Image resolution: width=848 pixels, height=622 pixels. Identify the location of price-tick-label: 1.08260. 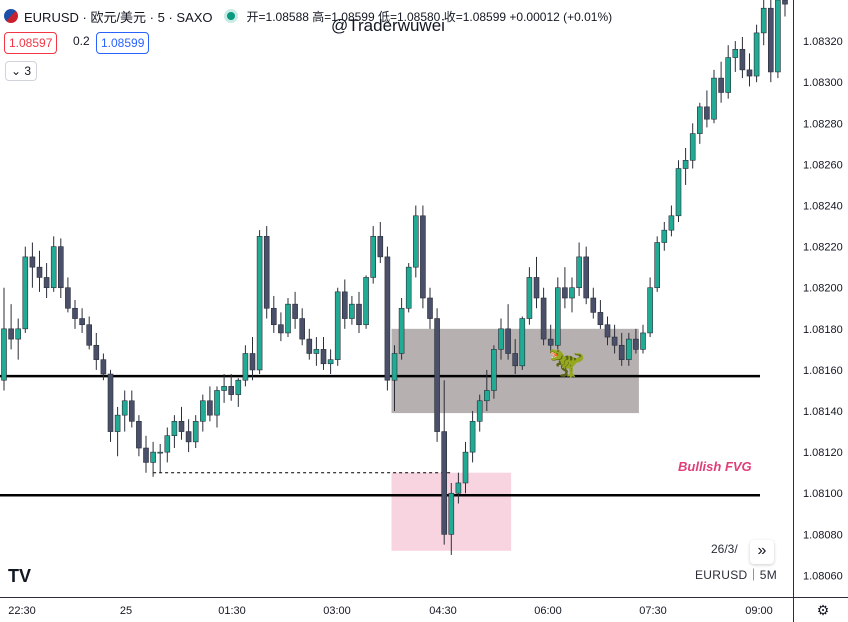
(823, 165).